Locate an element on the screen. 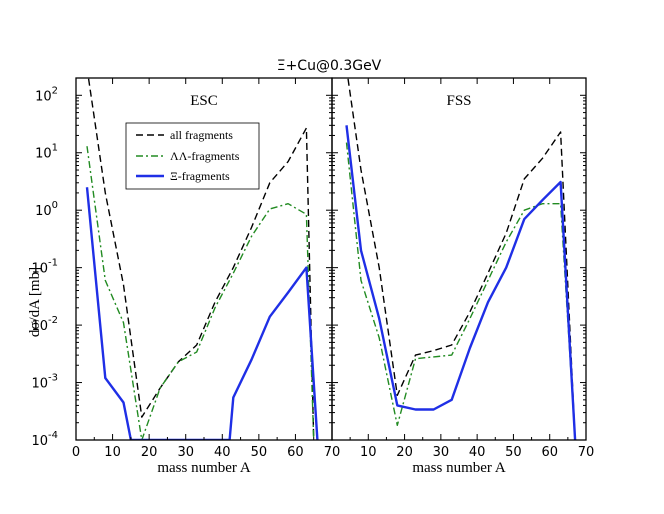 This screenshot has width=664, height=514. x-tick-label-esc-40: 40 is located at coordinates (222, 452).